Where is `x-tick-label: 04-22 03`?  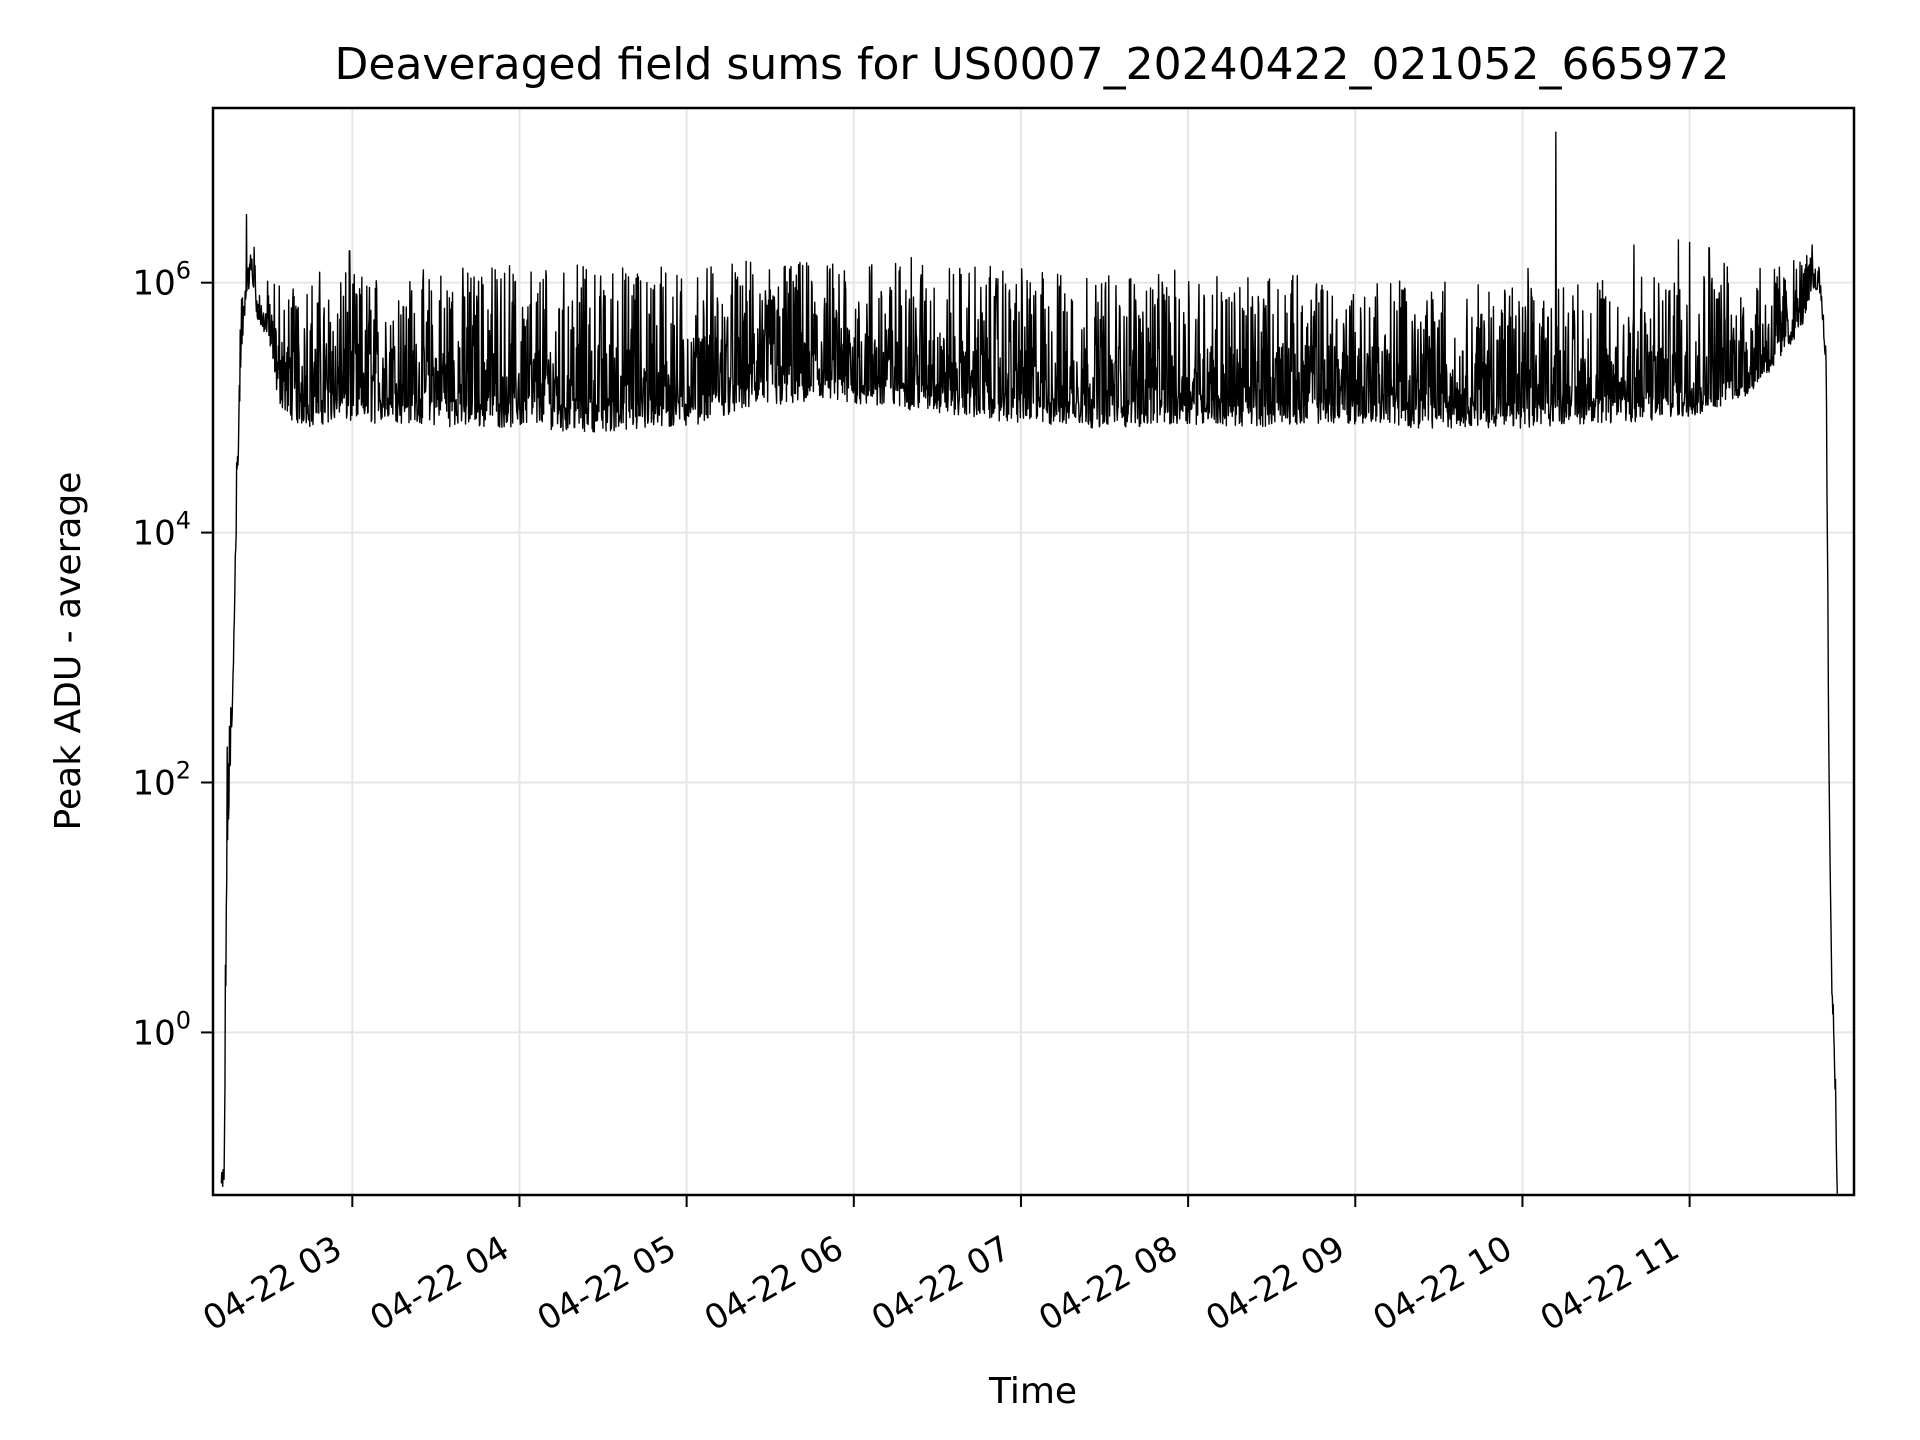
x-tick-label: 04-22 03 is located at coordinates (272, 1283).